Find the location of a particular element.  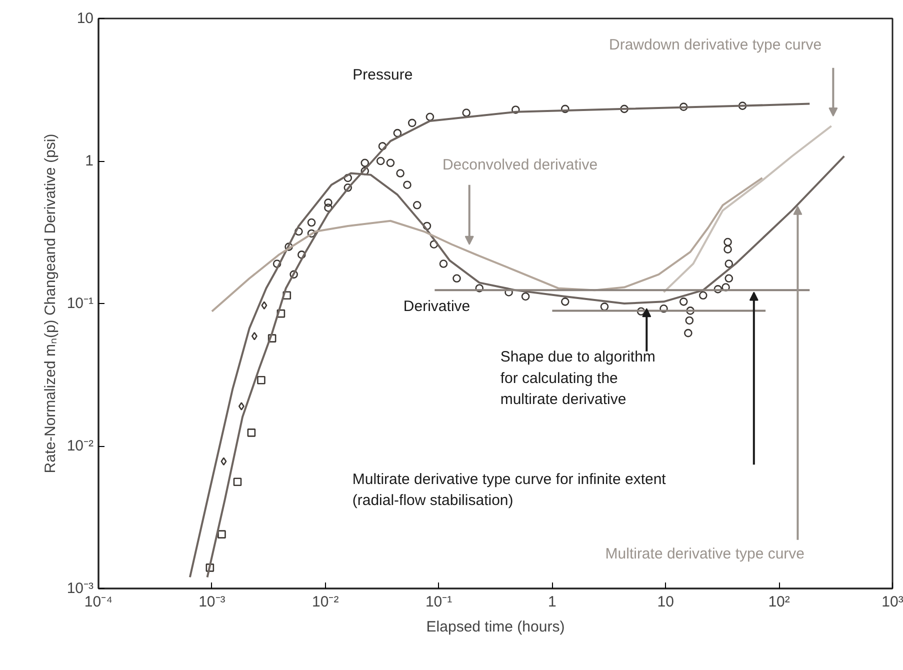

annotation: Drawdown derivative type curve is located at coordinates (715, 45).